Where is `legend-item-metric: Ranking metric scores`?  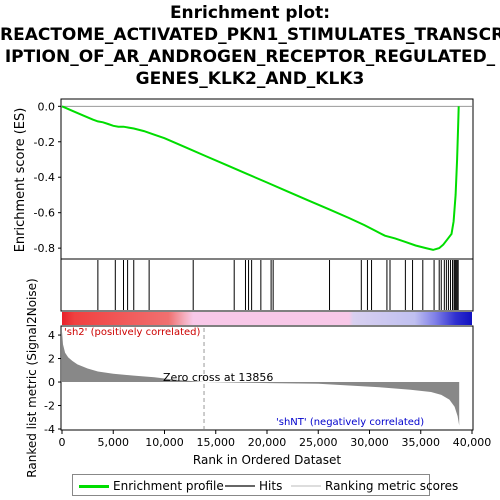 legend-item-metric: Ranking metric scores is located at coordinates (374, 486).